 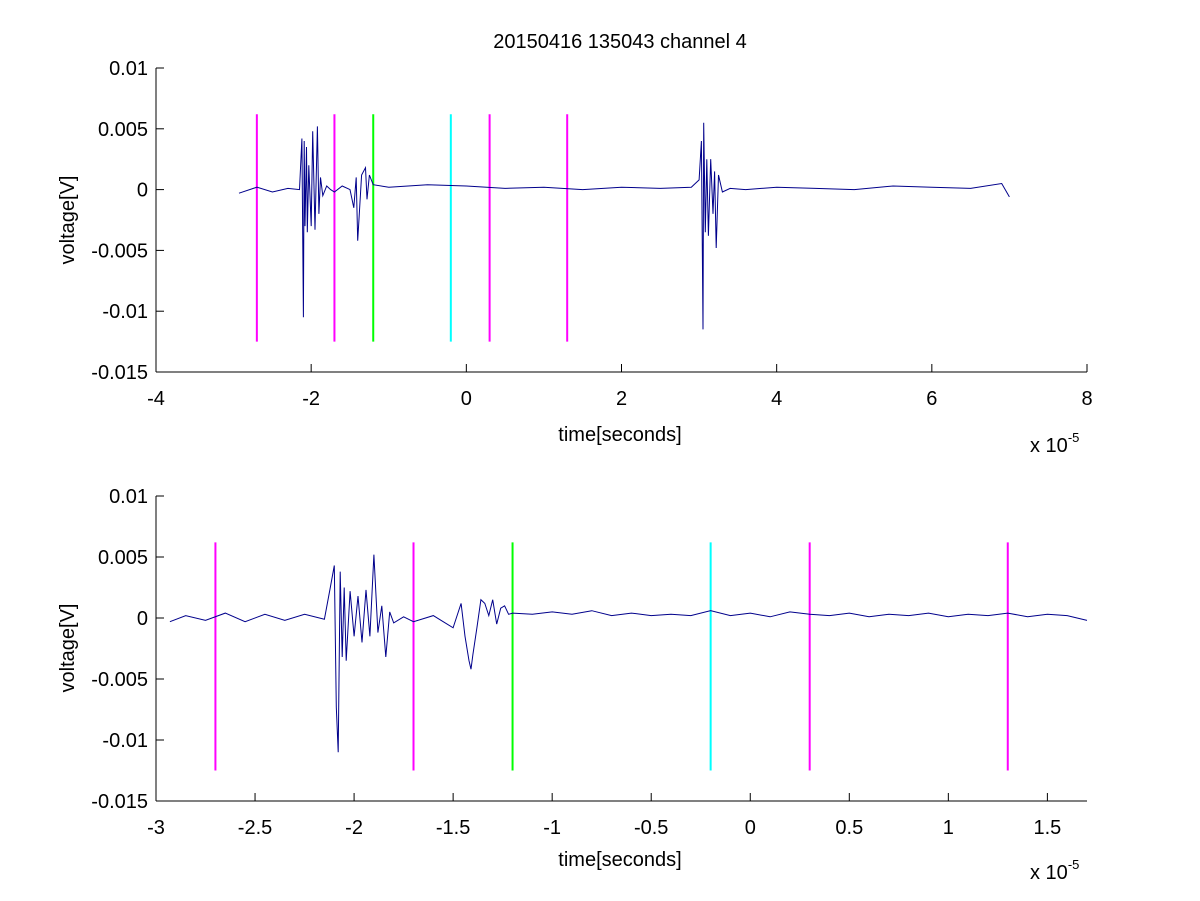 I want to click on x-tick-label: 4, so click(x=776, y=399).